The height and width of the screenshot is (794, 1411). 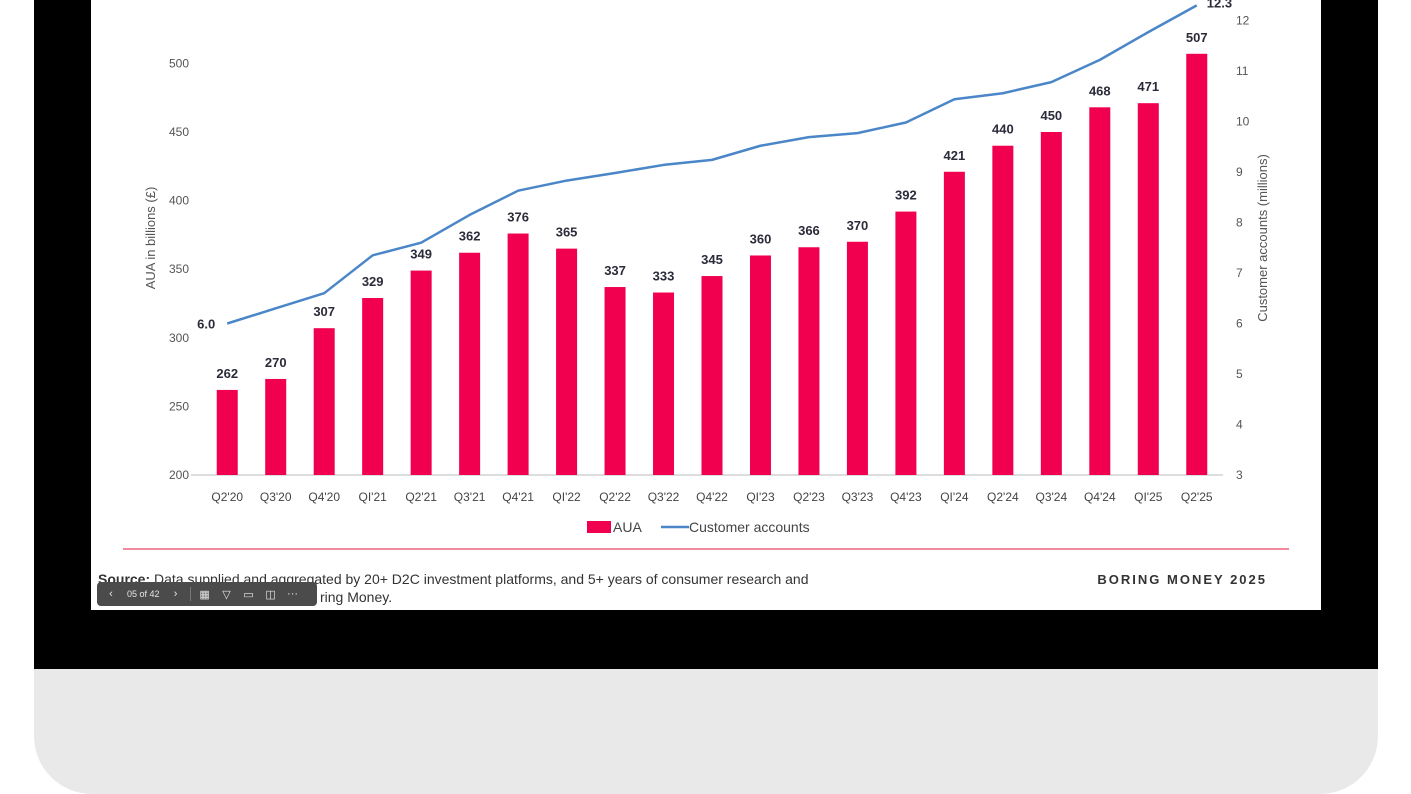 What do you see at coordinates (1239, 273) in the screenshot?
I see `y2-tick-label: 7` at bounding box center [1239, 273].